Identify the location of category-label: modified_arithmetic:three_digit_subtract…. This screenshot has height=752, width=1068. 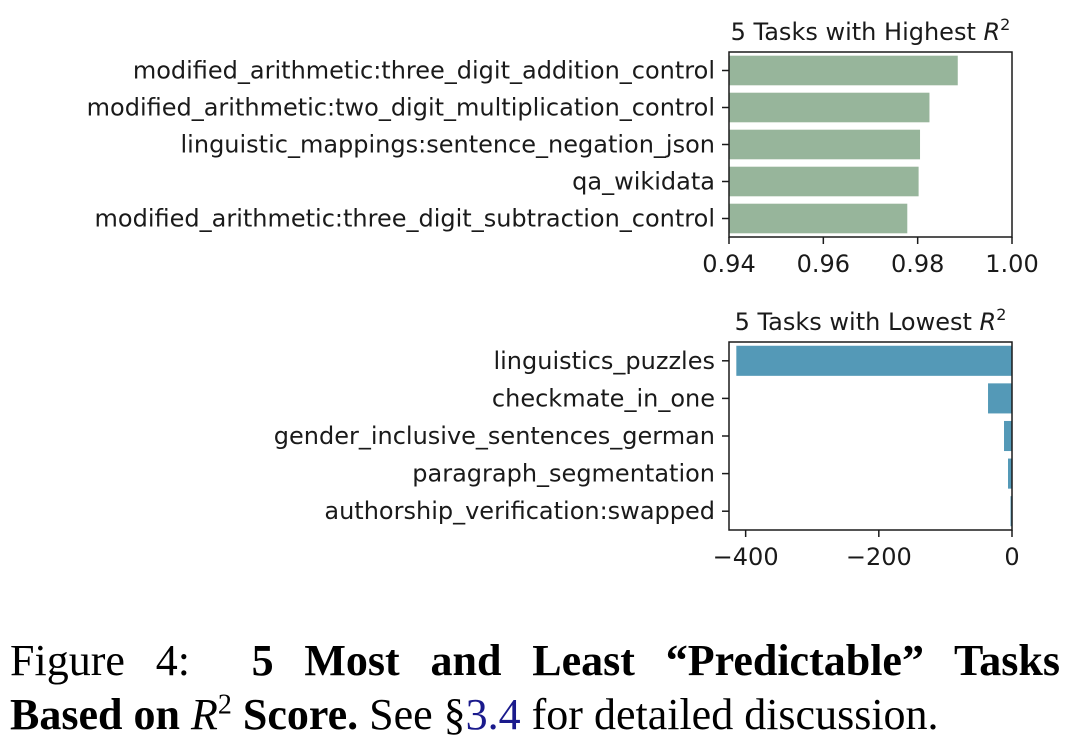
(405, 219).